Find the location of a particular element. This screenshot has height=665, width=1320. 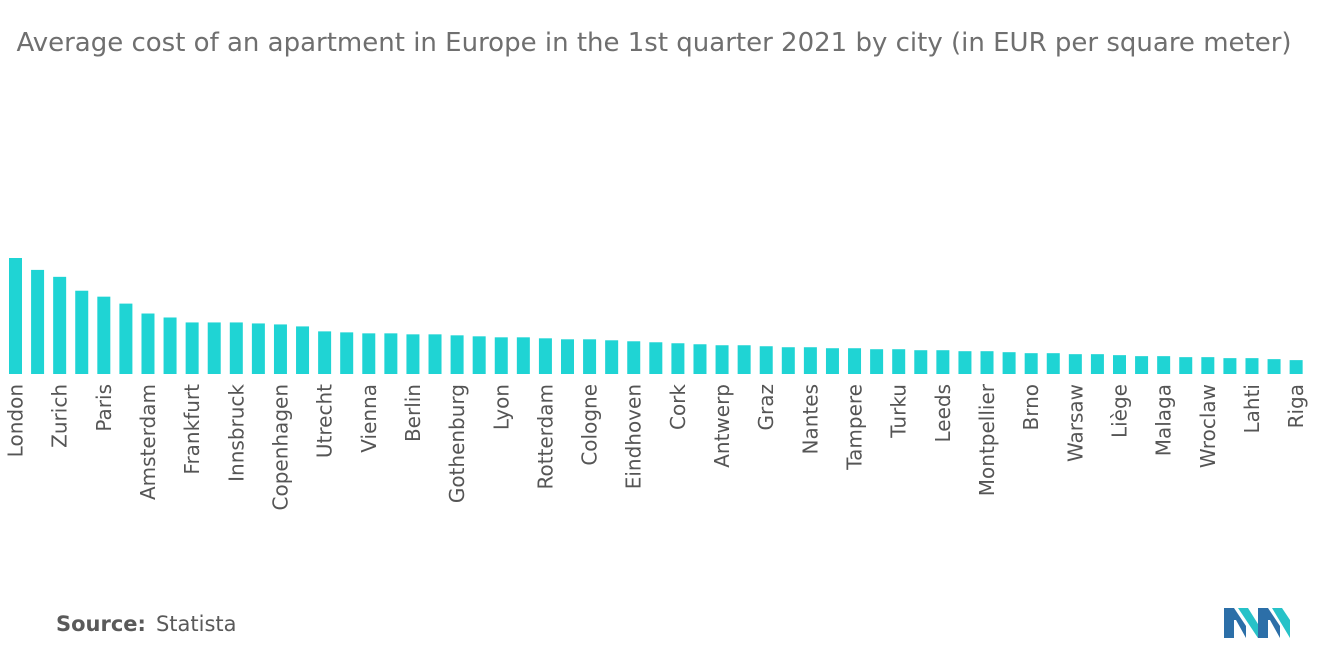

x-tick-label: Frankfurt is located at coordinates (192, 429).